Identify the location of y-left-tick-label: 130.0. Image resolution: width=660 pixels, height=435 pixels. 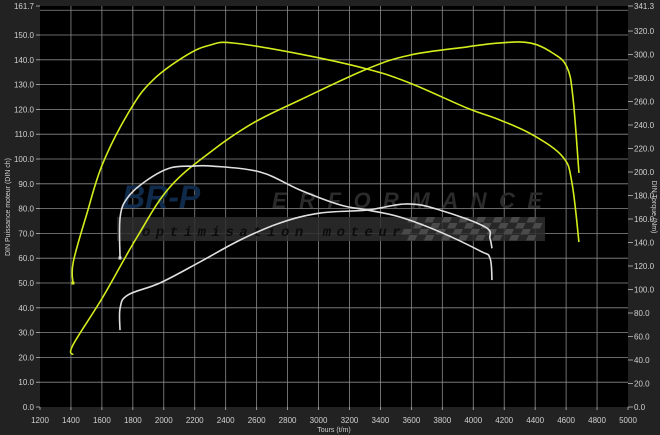
(24, 85).